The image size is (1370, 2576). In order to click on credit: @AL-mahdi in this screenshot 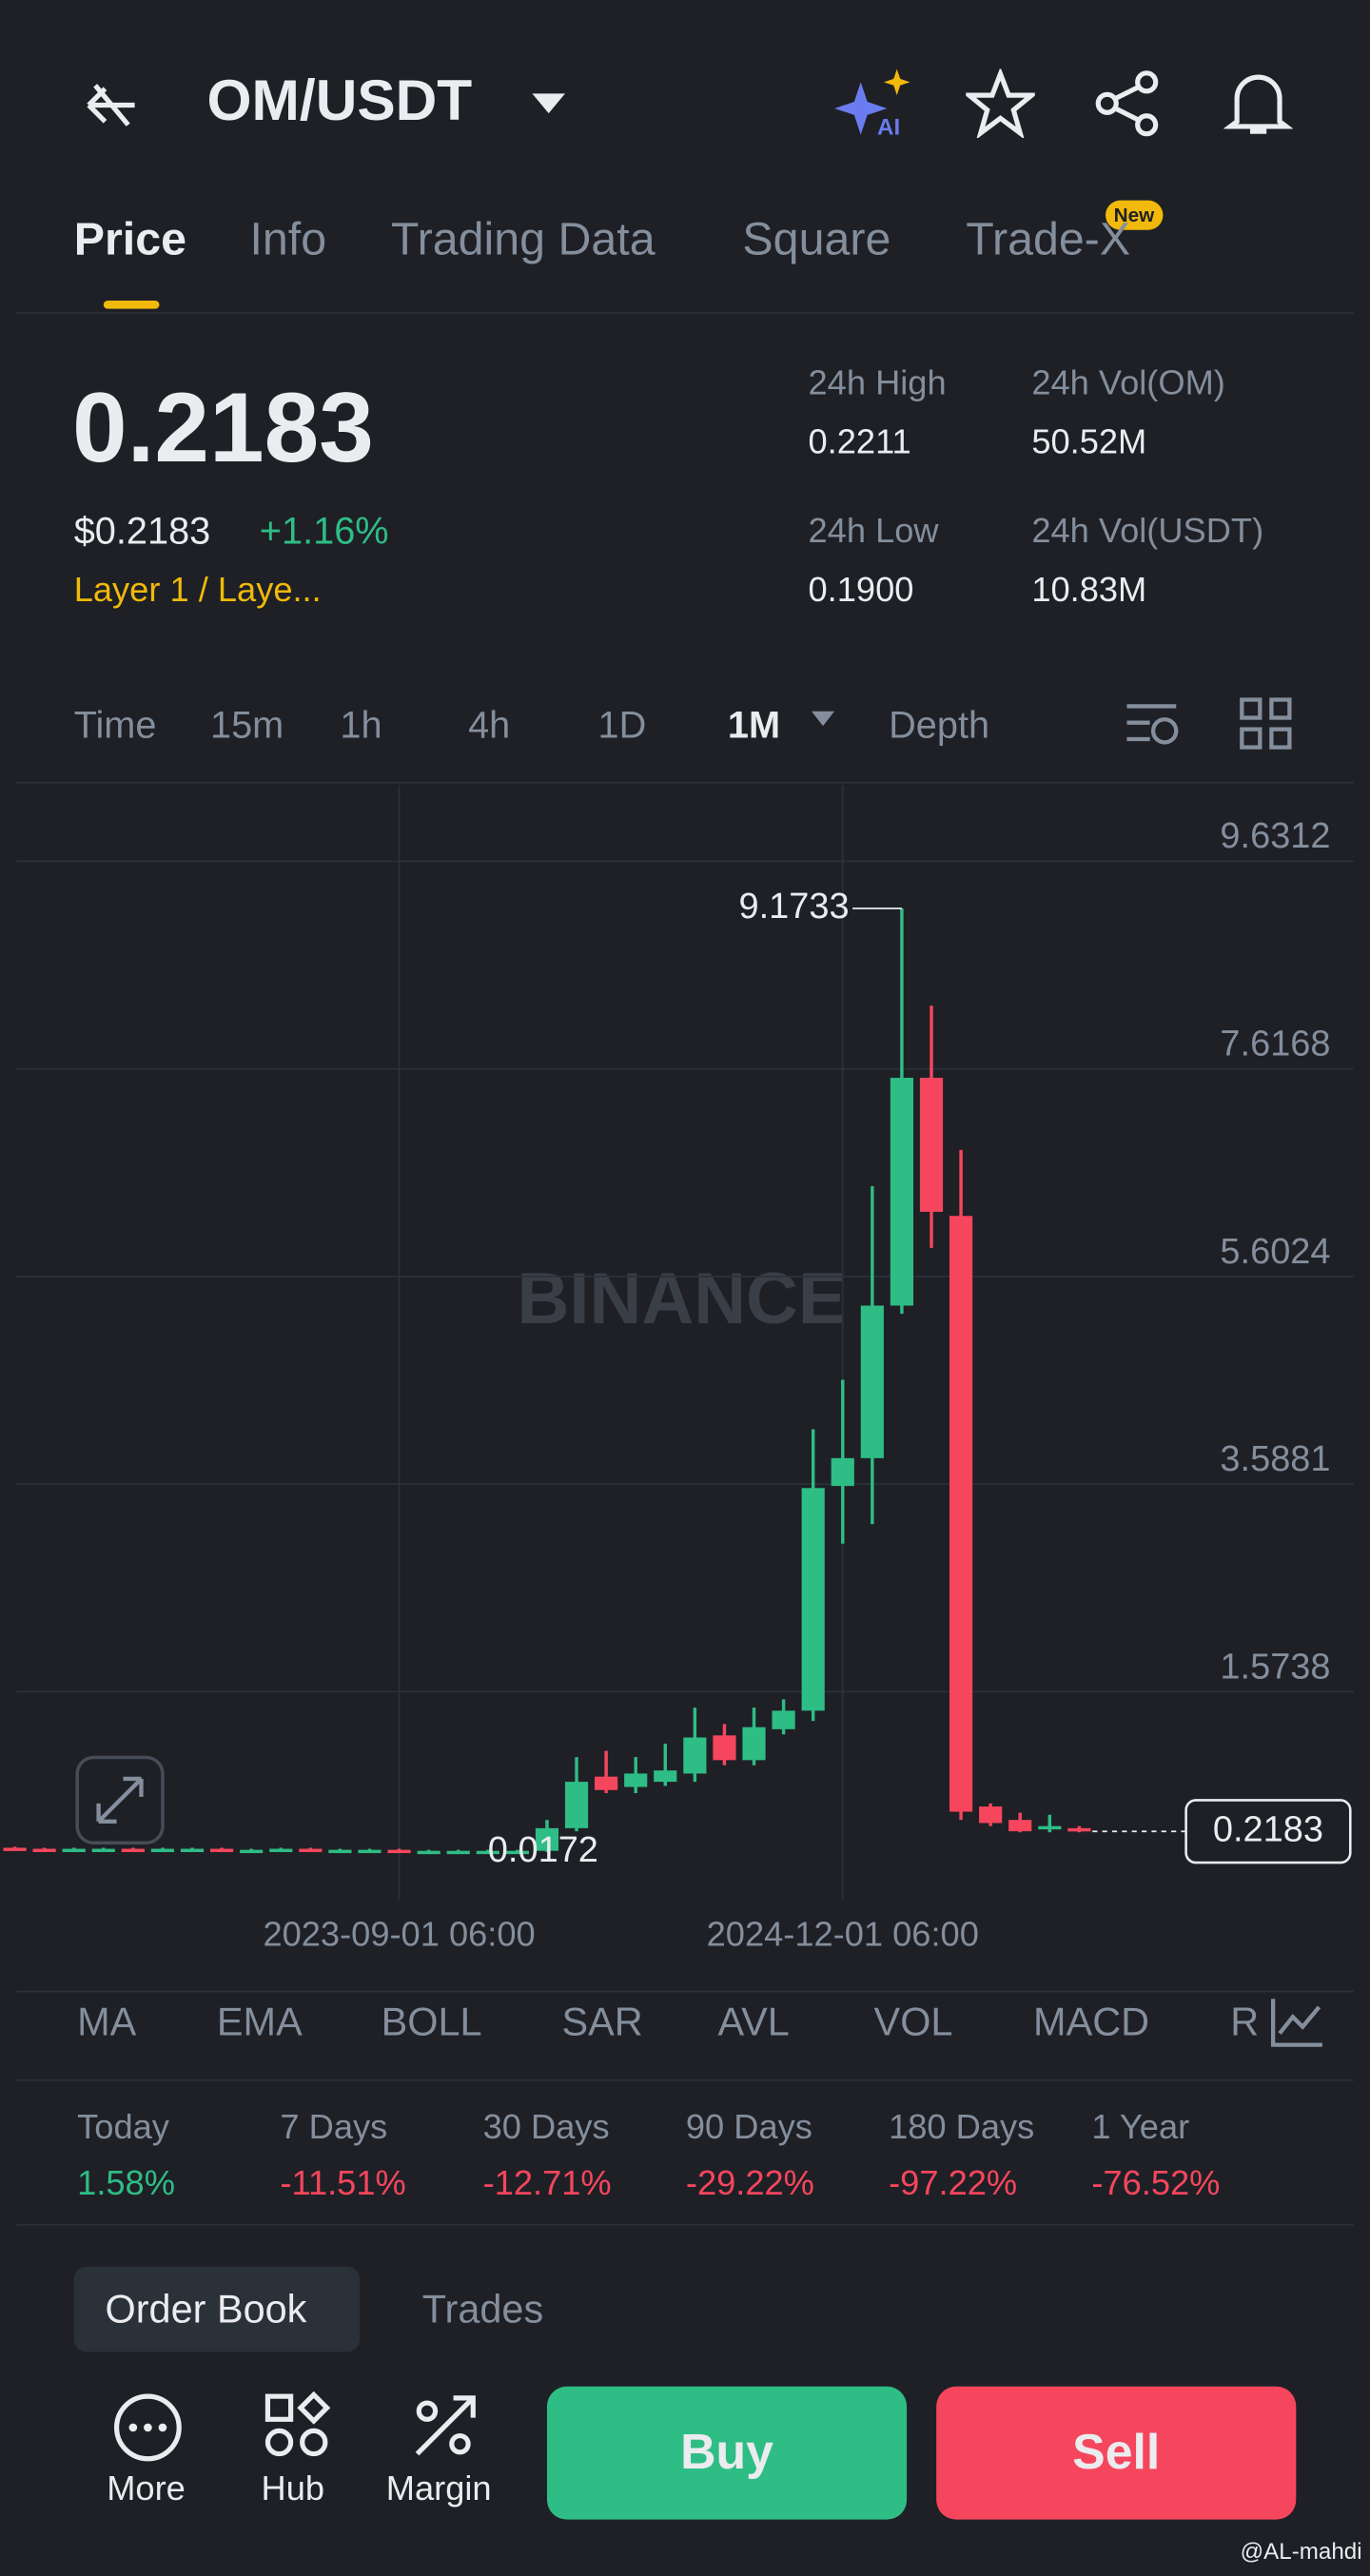, I will do `click(1301, 2551)`.